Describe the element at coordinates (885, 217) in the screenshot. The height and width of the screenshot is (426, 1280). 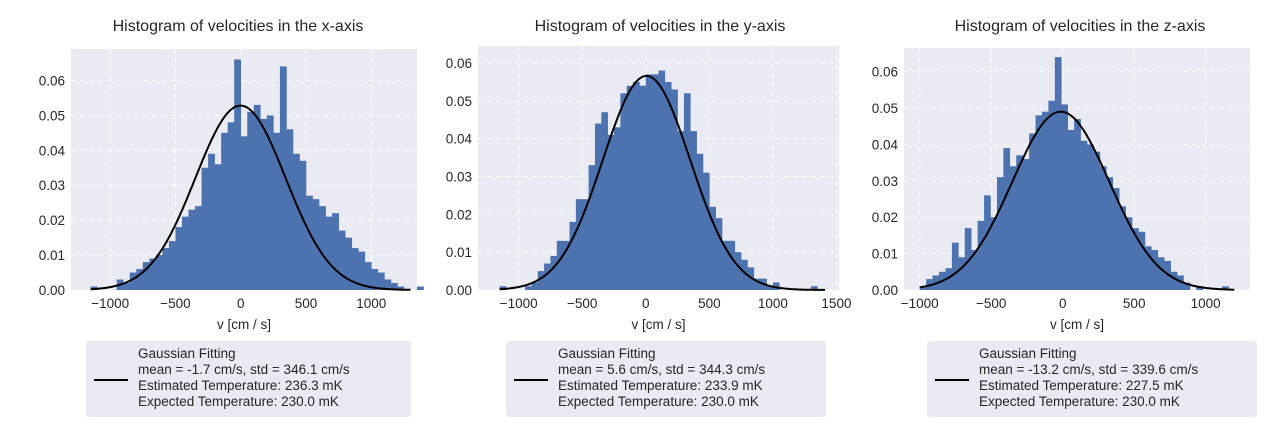
I see `y-tick-label: 0.02` at that location.